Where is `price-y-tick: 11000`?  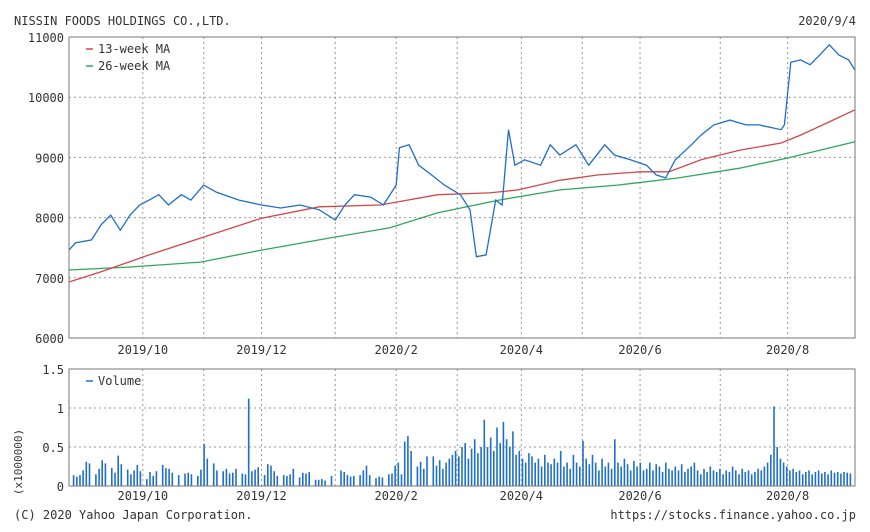 price-y-tick: 11000 is located at coordinates (46, 38).